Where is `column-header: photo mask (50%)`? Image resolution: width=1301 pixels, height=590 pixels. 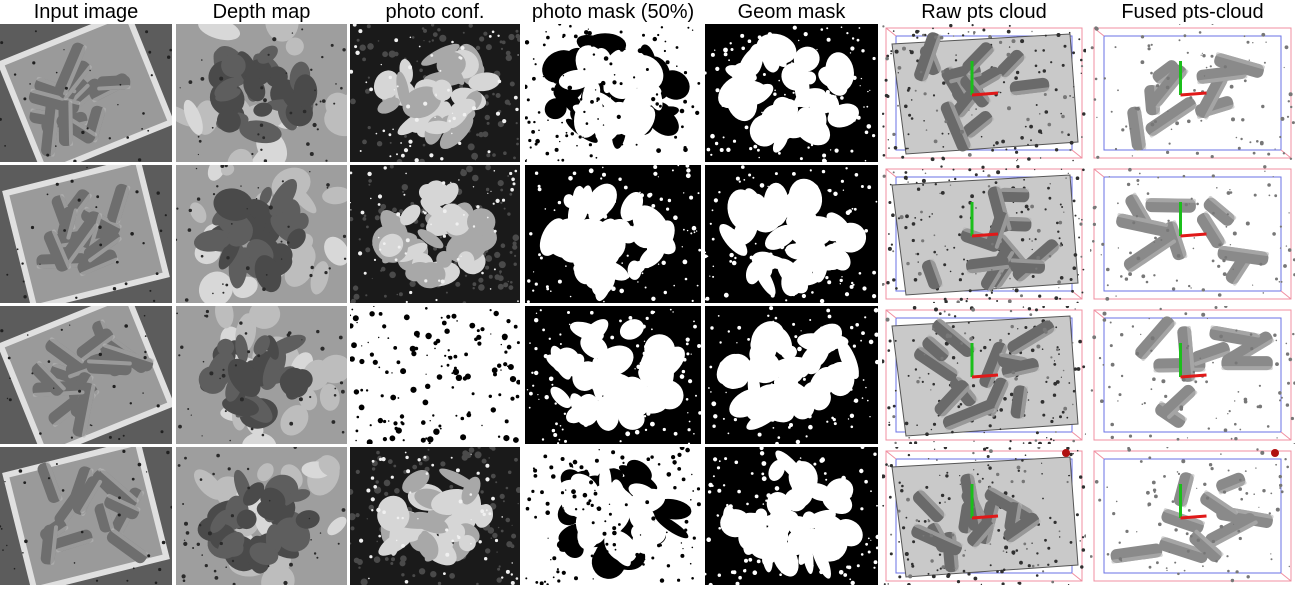
column-header: photo mask (50%) is located at coordinates (613, 12).